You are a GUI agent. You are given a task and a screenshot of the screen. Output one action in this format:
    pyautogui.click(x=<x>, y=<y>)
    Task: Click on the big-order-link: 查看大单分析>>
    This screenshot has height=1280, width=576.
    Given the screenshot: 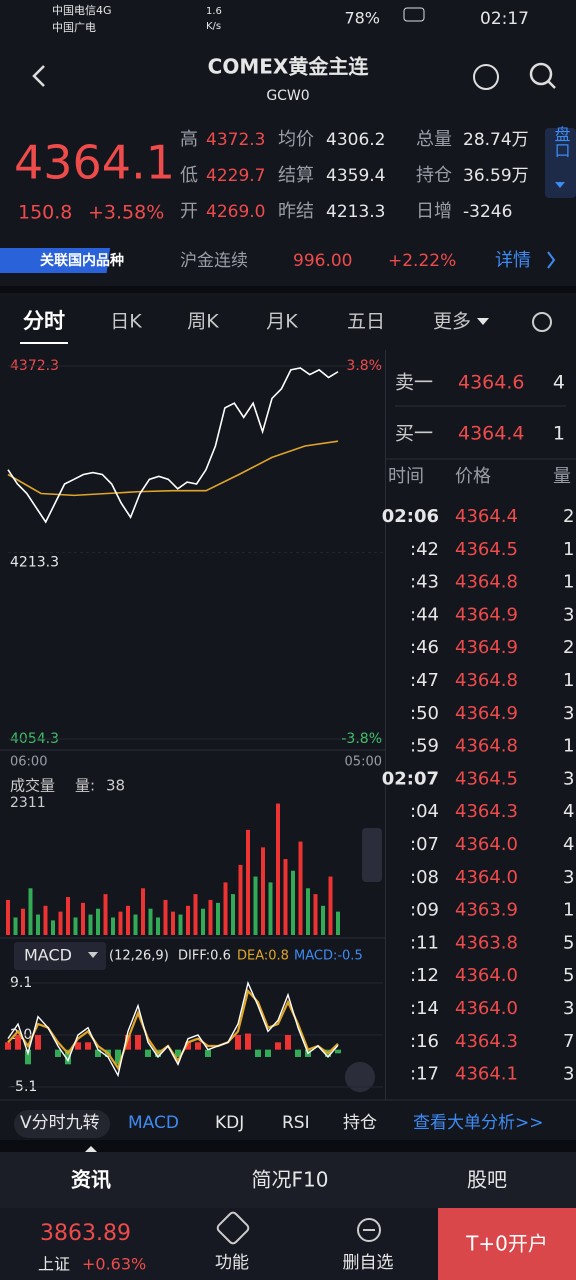 What is the action you would take?
    pyautogui.click(x=478, y=1123)
    